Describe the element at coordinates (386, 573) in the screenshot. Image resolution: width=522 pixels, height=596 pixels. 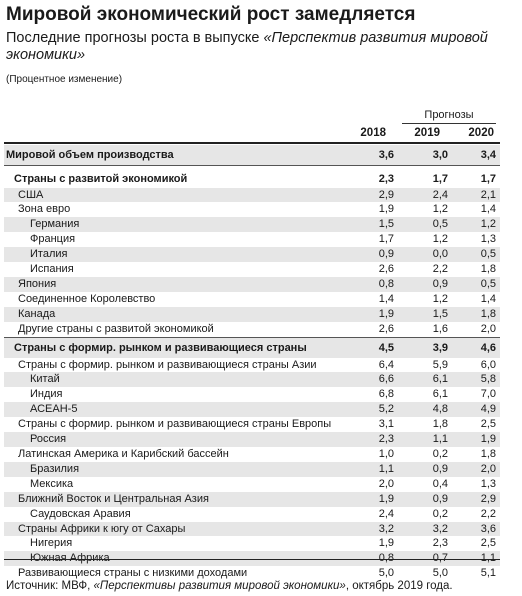
I see `value-2018: 5,0` at that location.